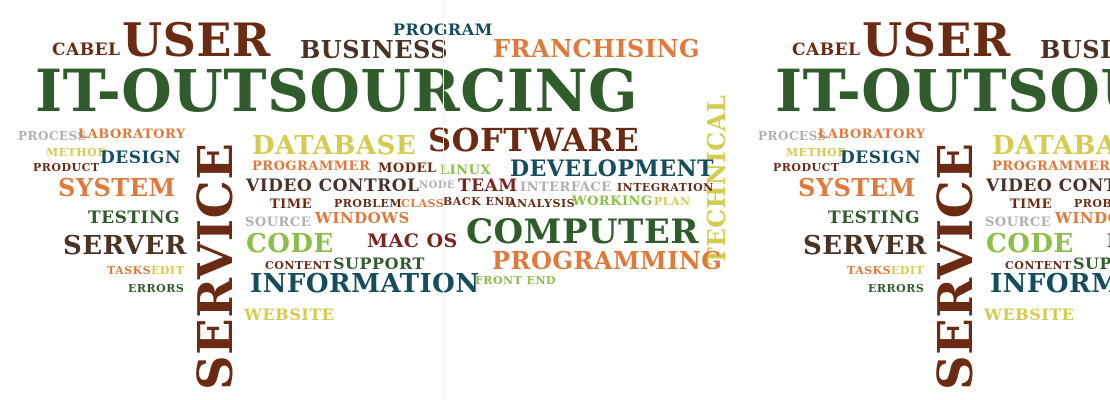 This screenshot has height=400, width=1110. I want to click on word-team: TEAM, so click(488, 186).